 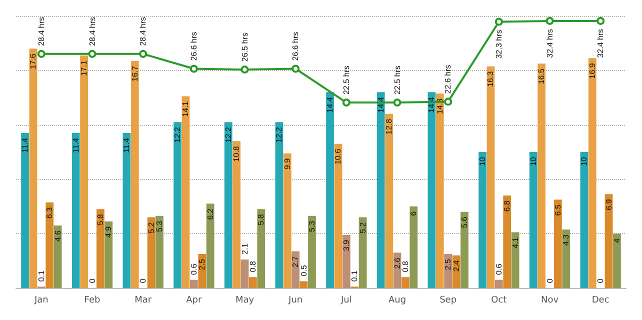 I want to click on x-tick-label: Jun, so click(x=295, y=301).